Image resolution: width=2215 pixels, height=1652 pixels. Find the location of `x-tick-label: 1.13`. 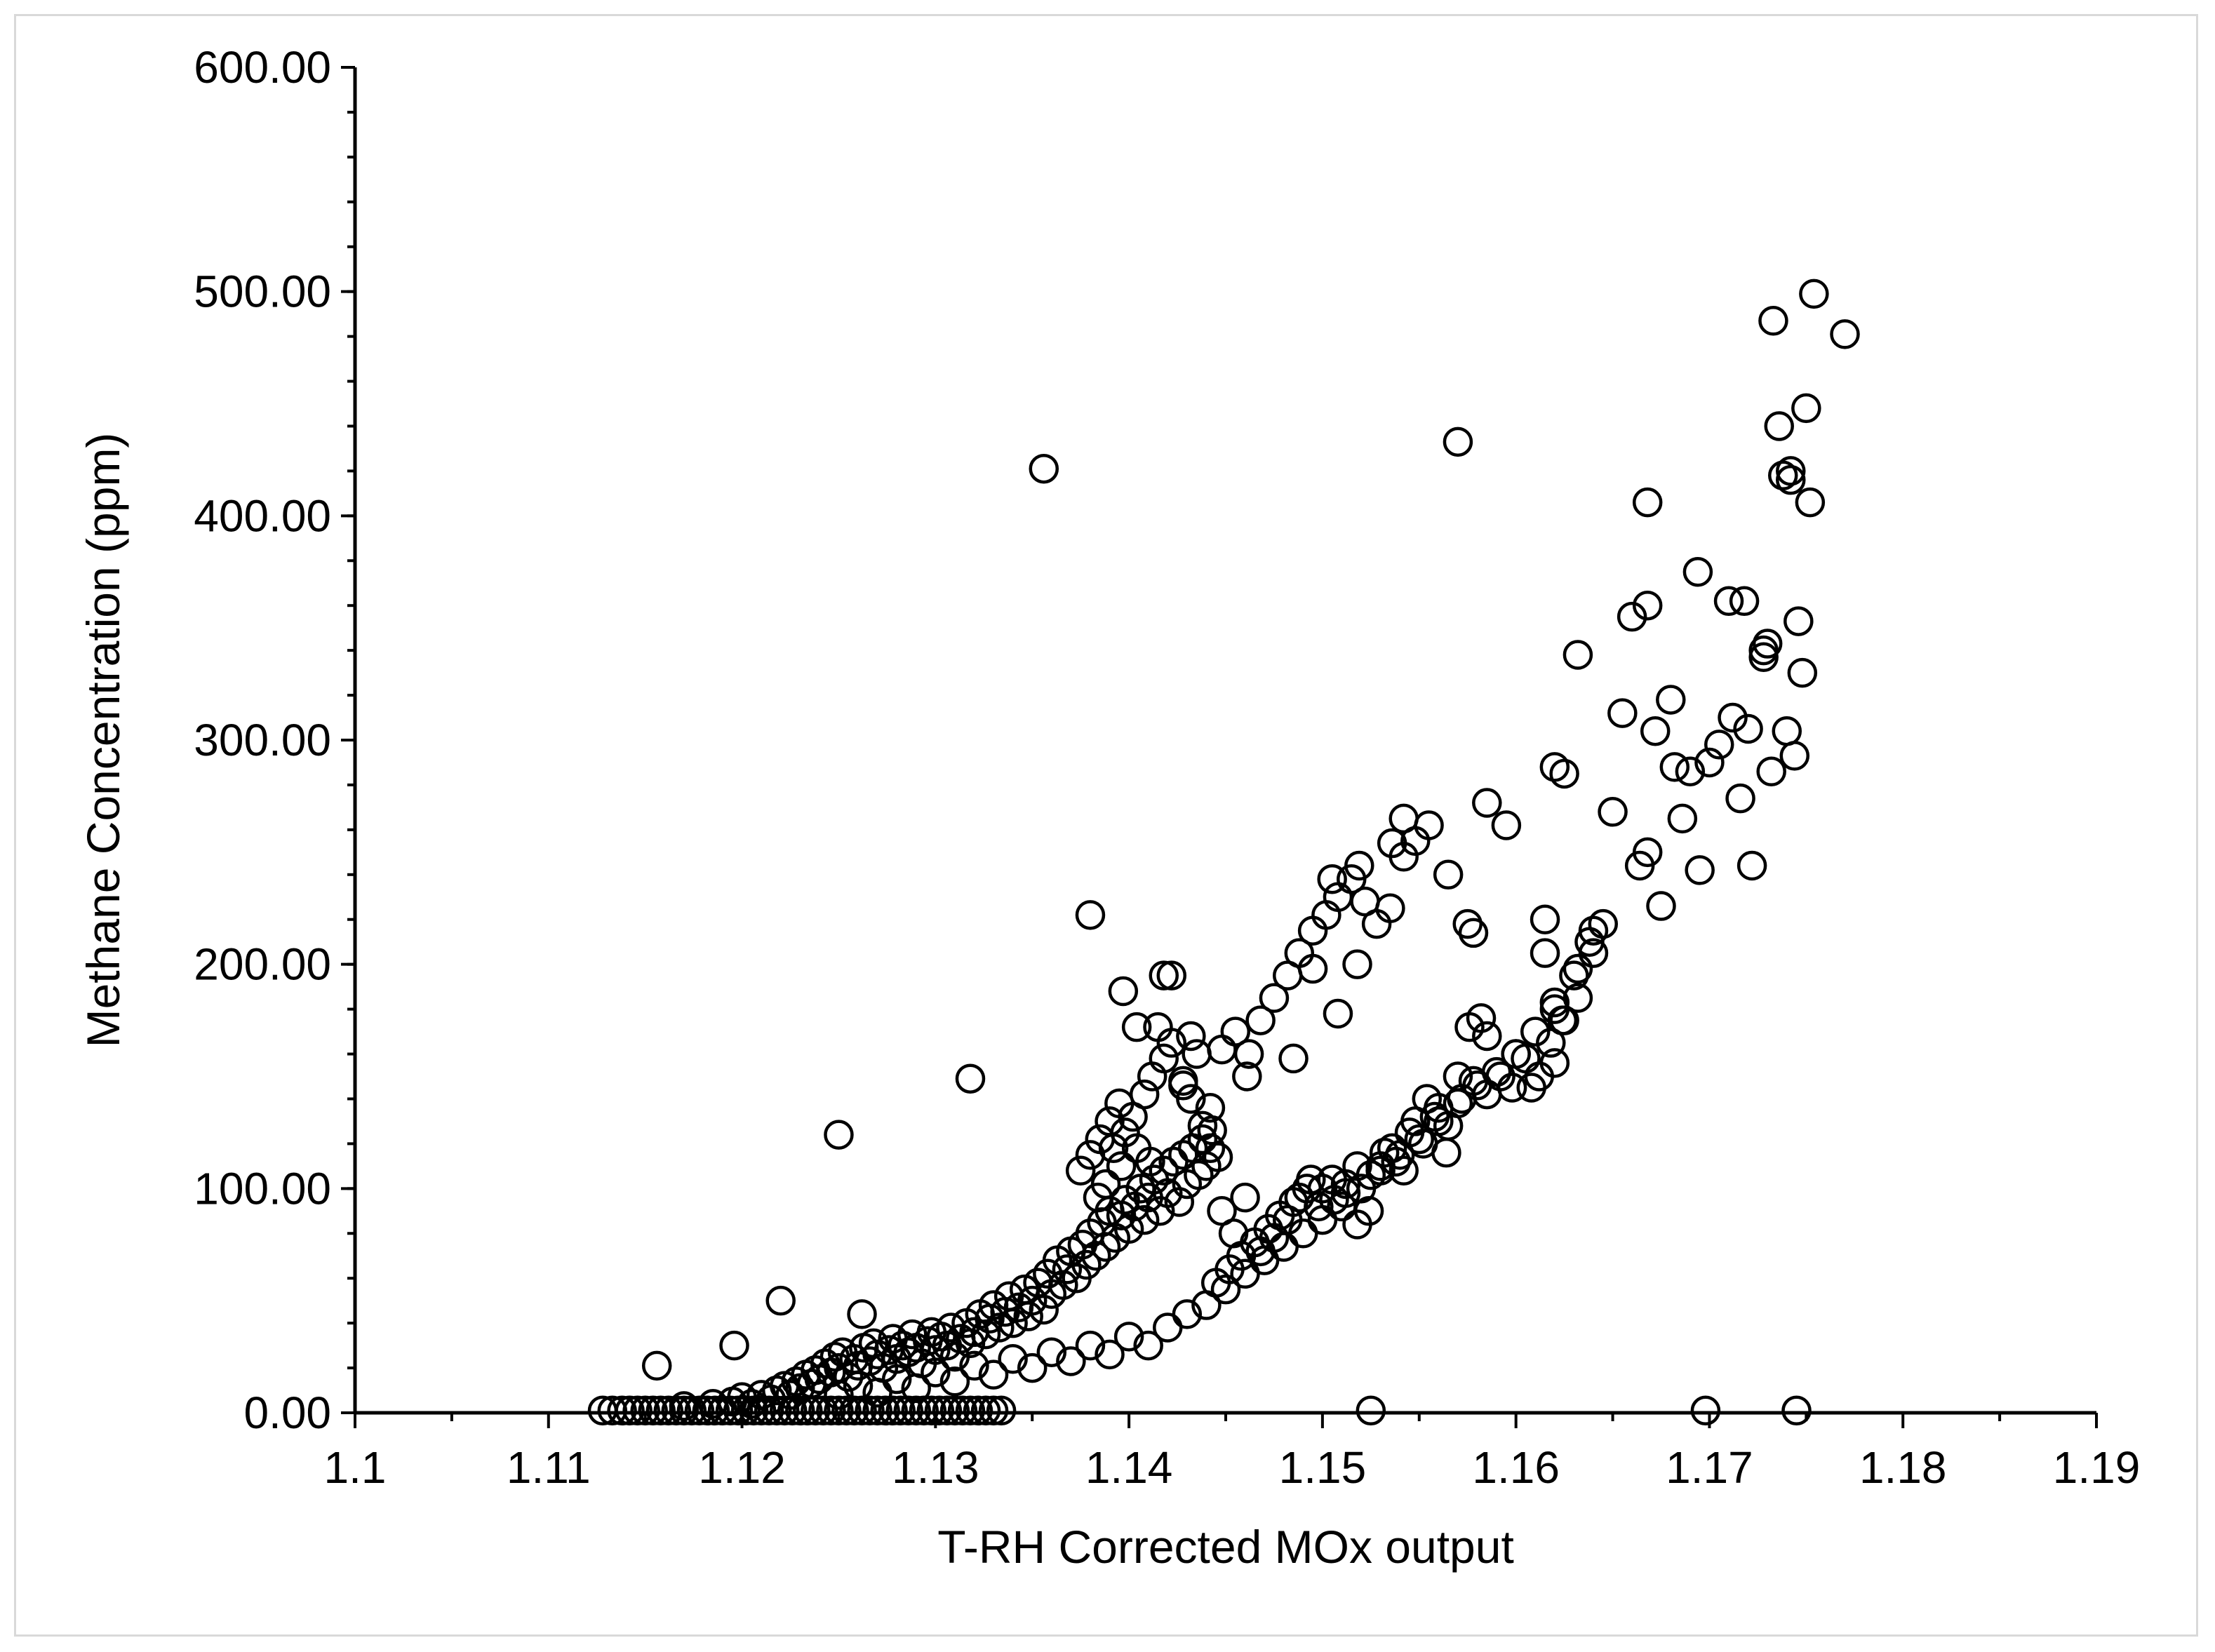

x-tick-label: 1.13 is located at coordinates (935, 1467).